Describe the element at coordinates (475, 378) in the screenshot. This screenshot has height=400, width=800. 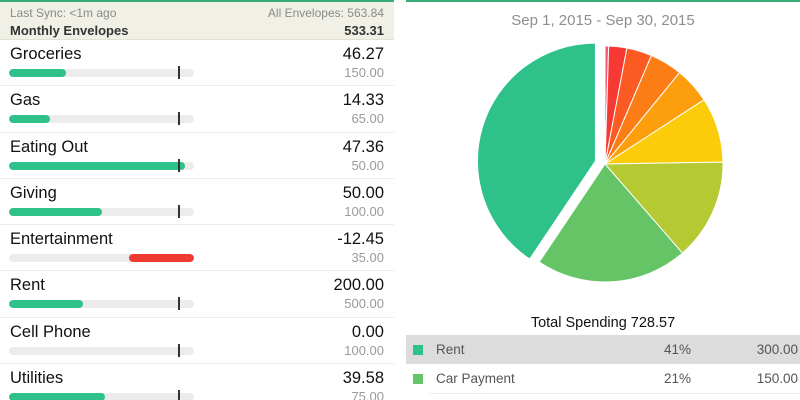
I see `legend-name: Car Payment` at that location.